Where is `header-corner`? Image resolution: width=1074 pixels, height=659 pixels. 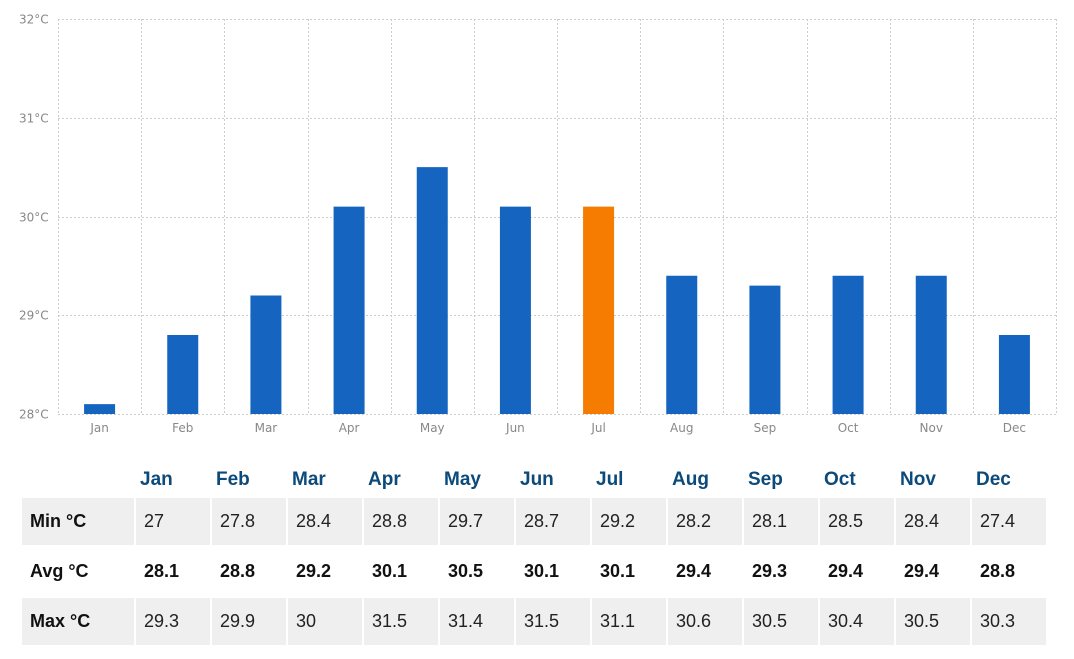 header-corner is located at coordinates (78, 479).